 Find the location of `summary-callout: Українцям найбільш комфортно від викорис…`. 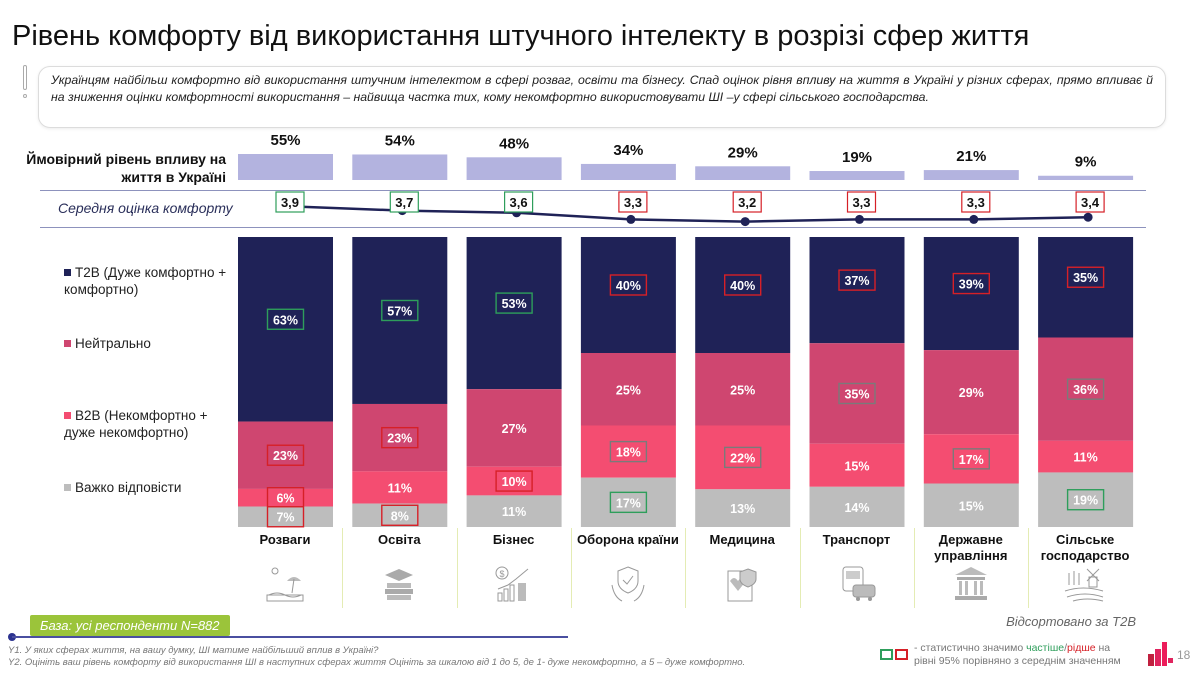

summary-callout: Українцям найбільш комфортно від викорис… is located at coordinates (602, 97).